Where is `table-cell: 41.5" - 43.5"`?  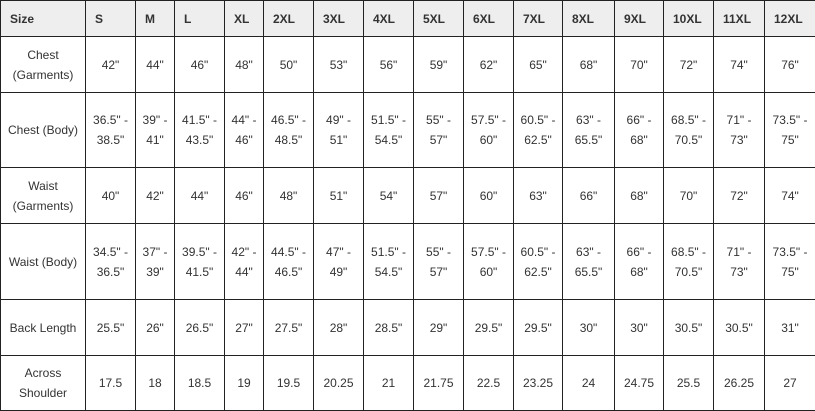 table-cell: 41.5" - 43.5" is located at coordinates (199, 130).